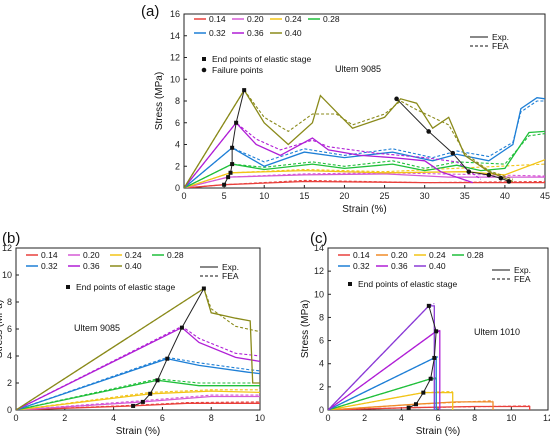  What do you see at coordinates (385, 196) in the screenshot?
I see `x-tick-label: 25` at bounding box center [385, 196].